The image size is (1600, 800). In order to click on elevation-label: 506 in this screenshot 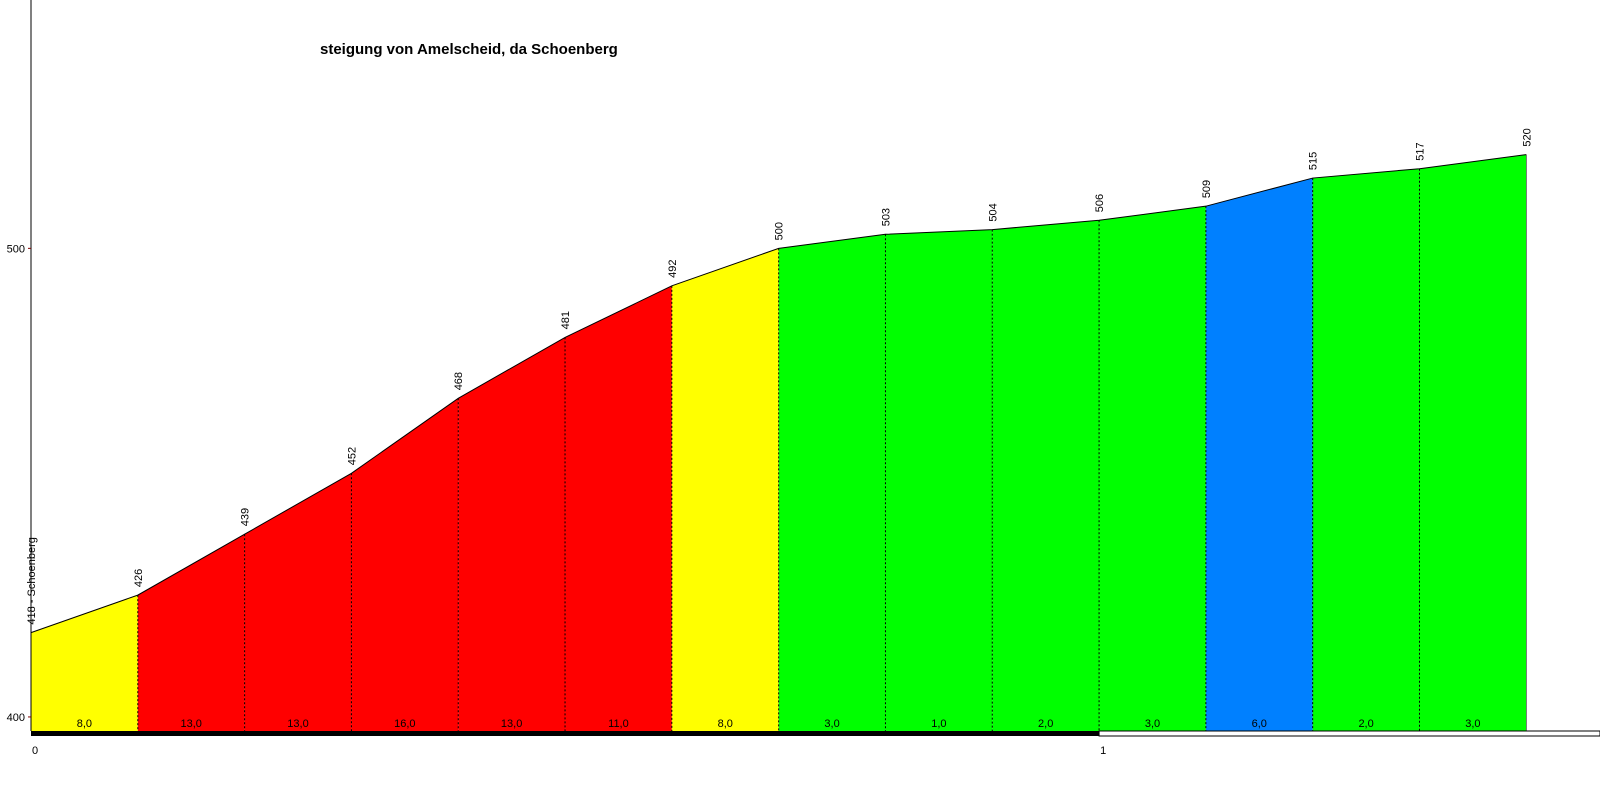, I will do `click(1100, 203)`.